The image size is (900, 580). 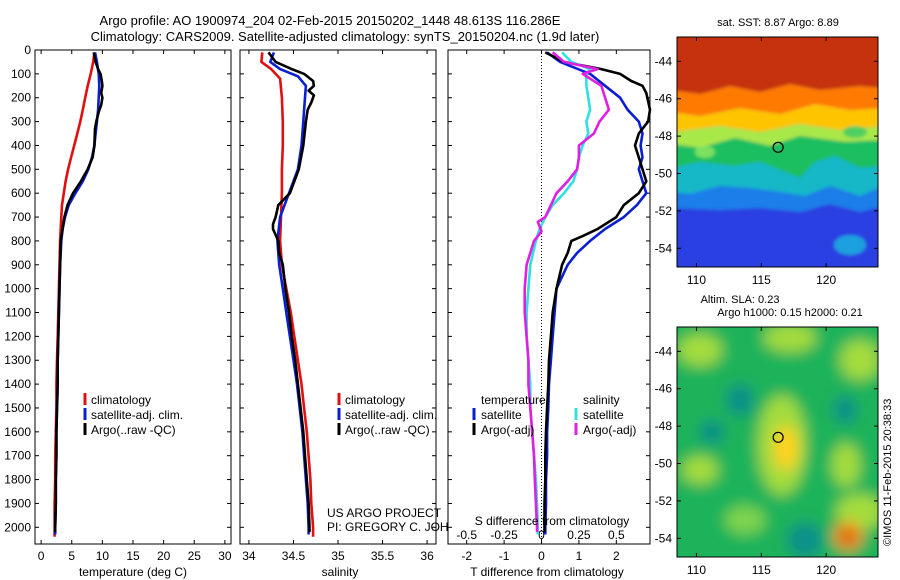 What do you see at coordinates (603, 415) in the screenshot?
I see `legend-label-s-satellite: satellite` at bounding box center [603, 415].